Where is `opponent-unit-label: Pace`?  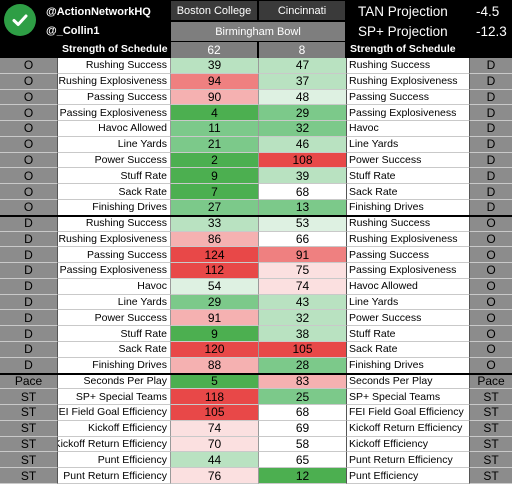 opponent-unit-label: Pace is located at coordinates (490, 381).